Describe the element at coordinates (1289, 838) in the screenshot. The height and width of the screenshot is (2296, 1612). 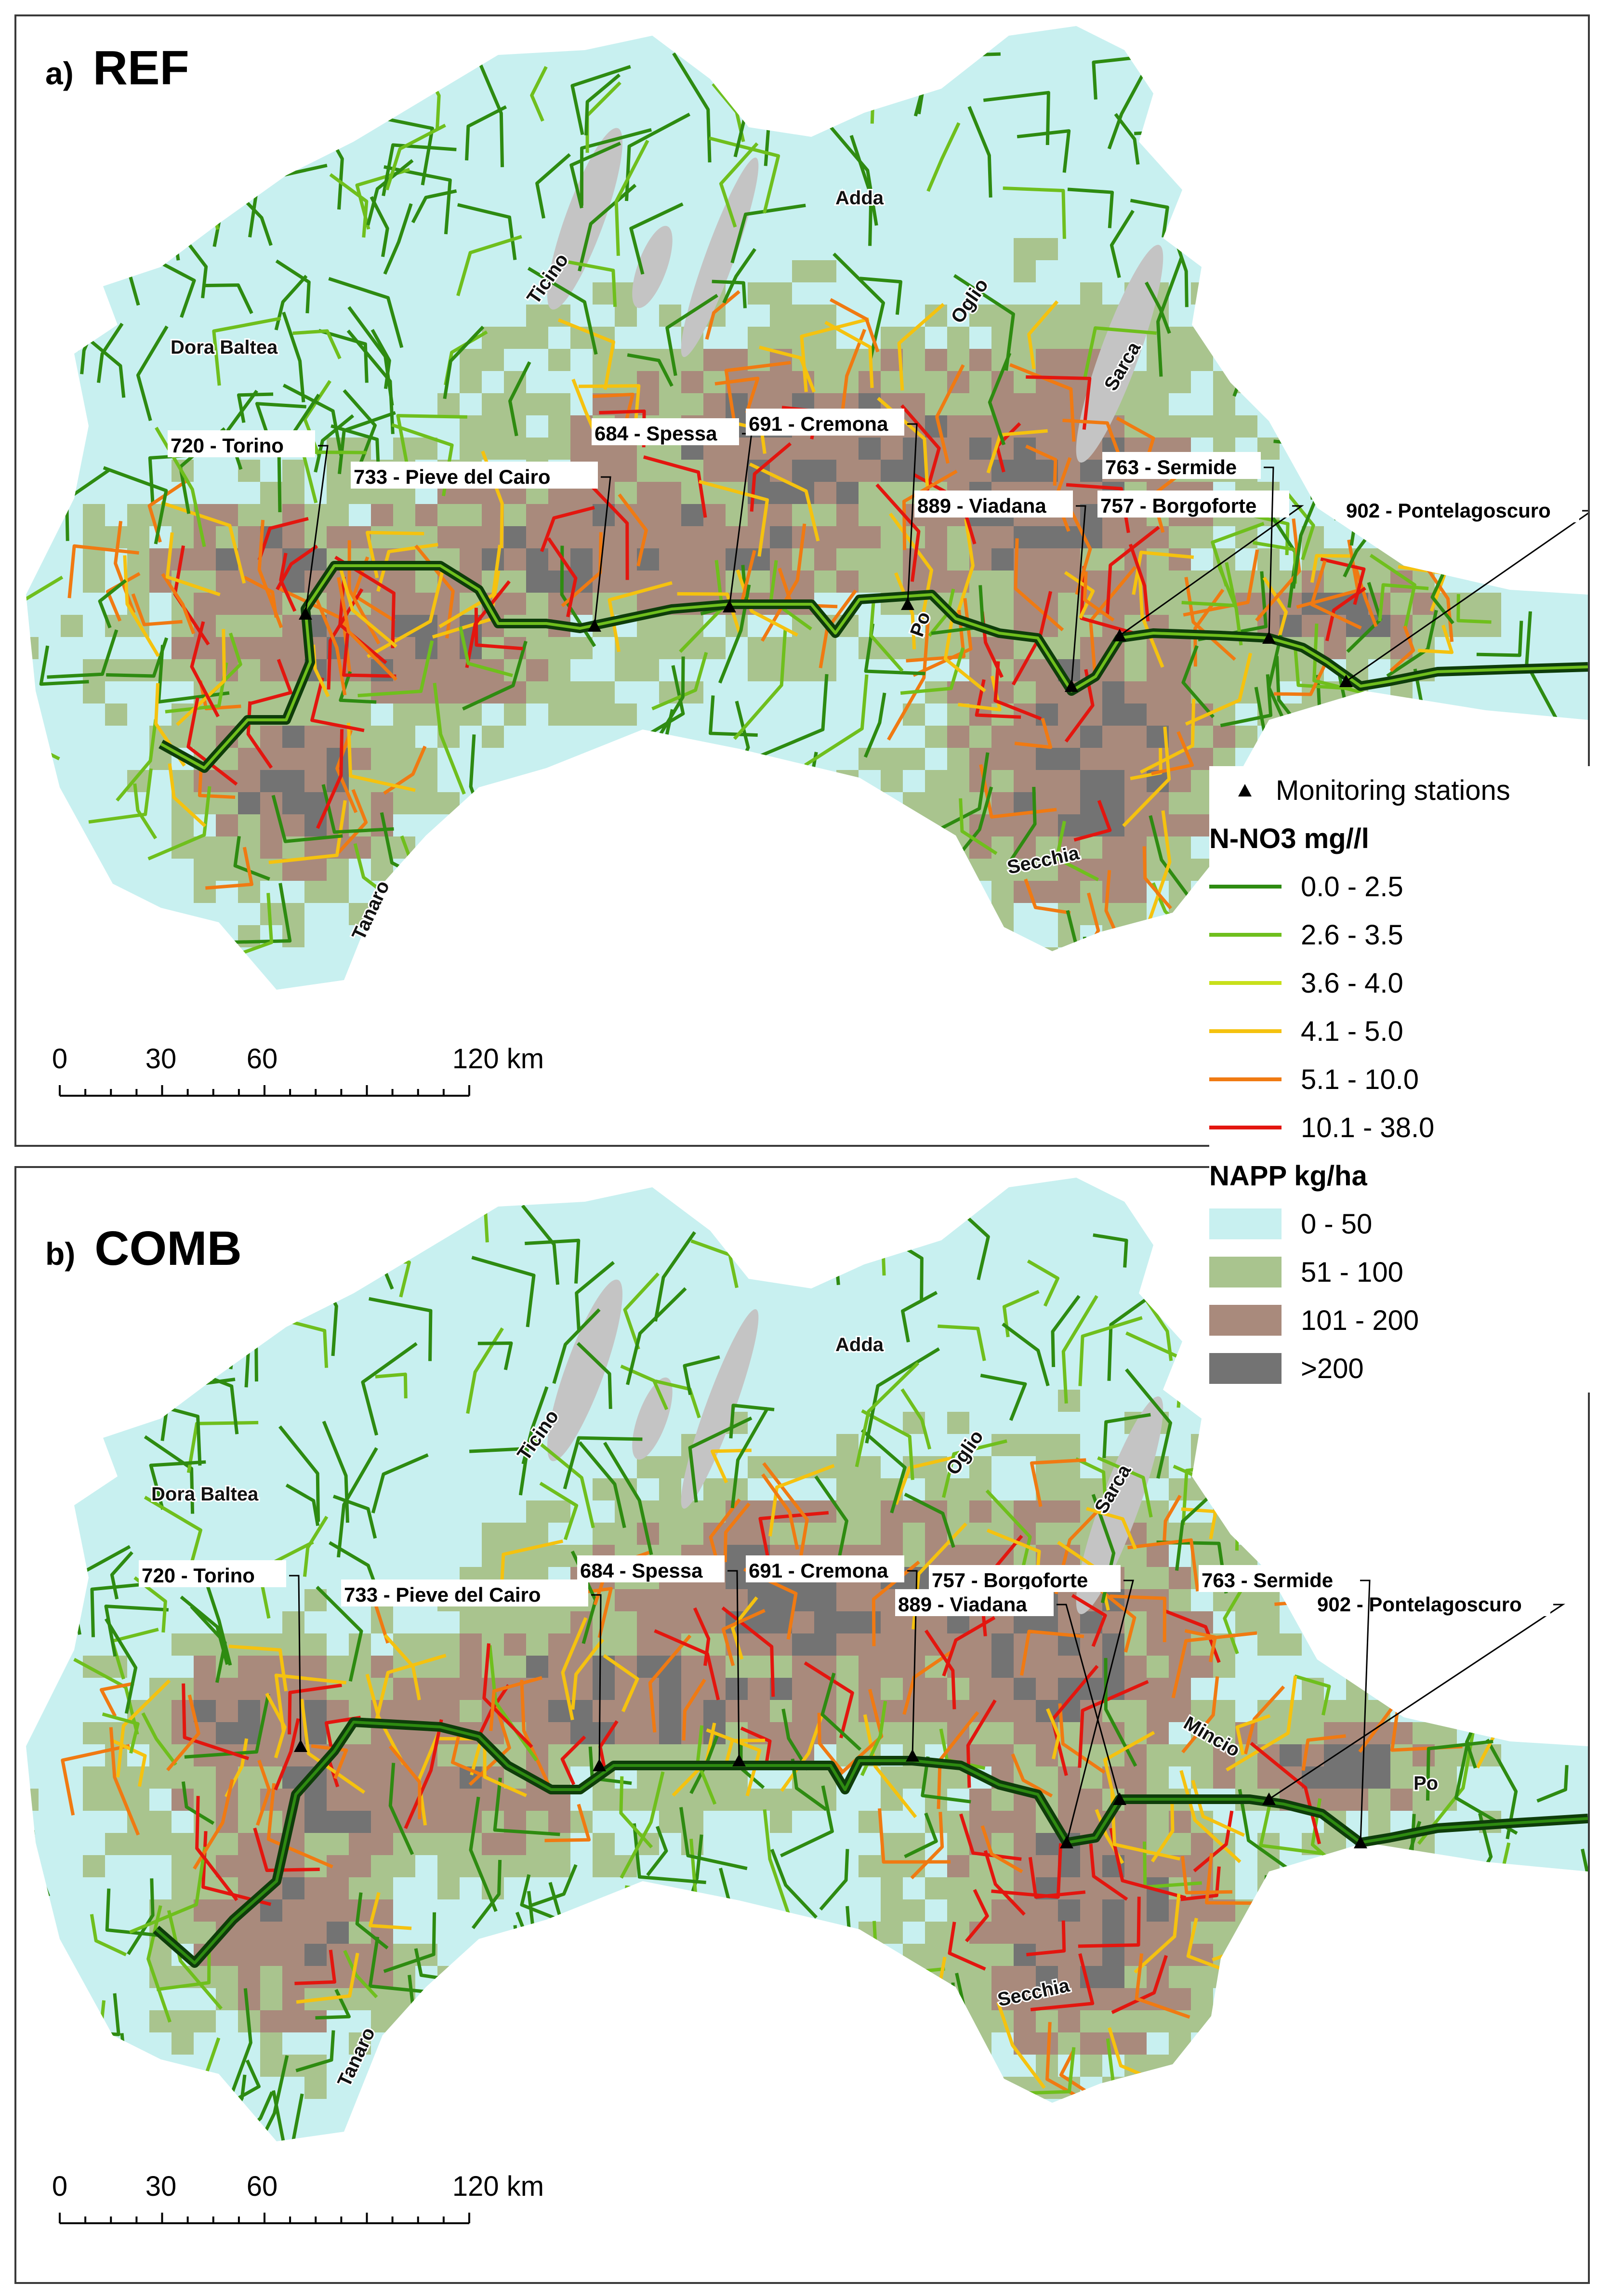
I see `legend-nitrate-title: N-NO3 mg//l` at that location.